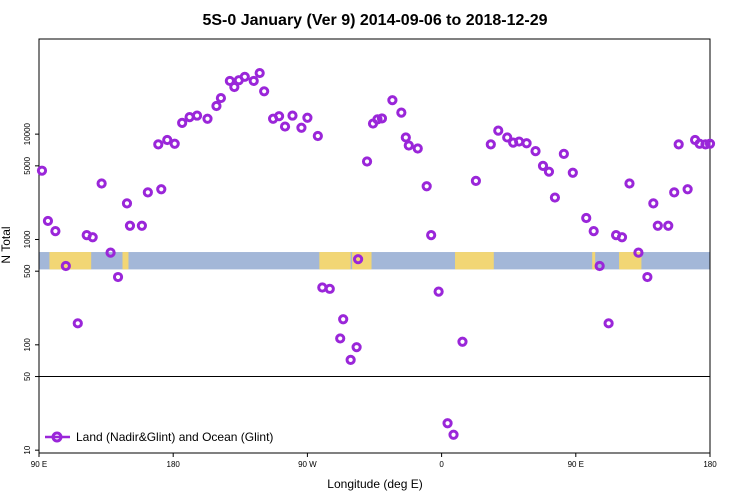  I want to click on x-axis: 90 E 180 90 W 0 90 E 180, so click(374, 461).